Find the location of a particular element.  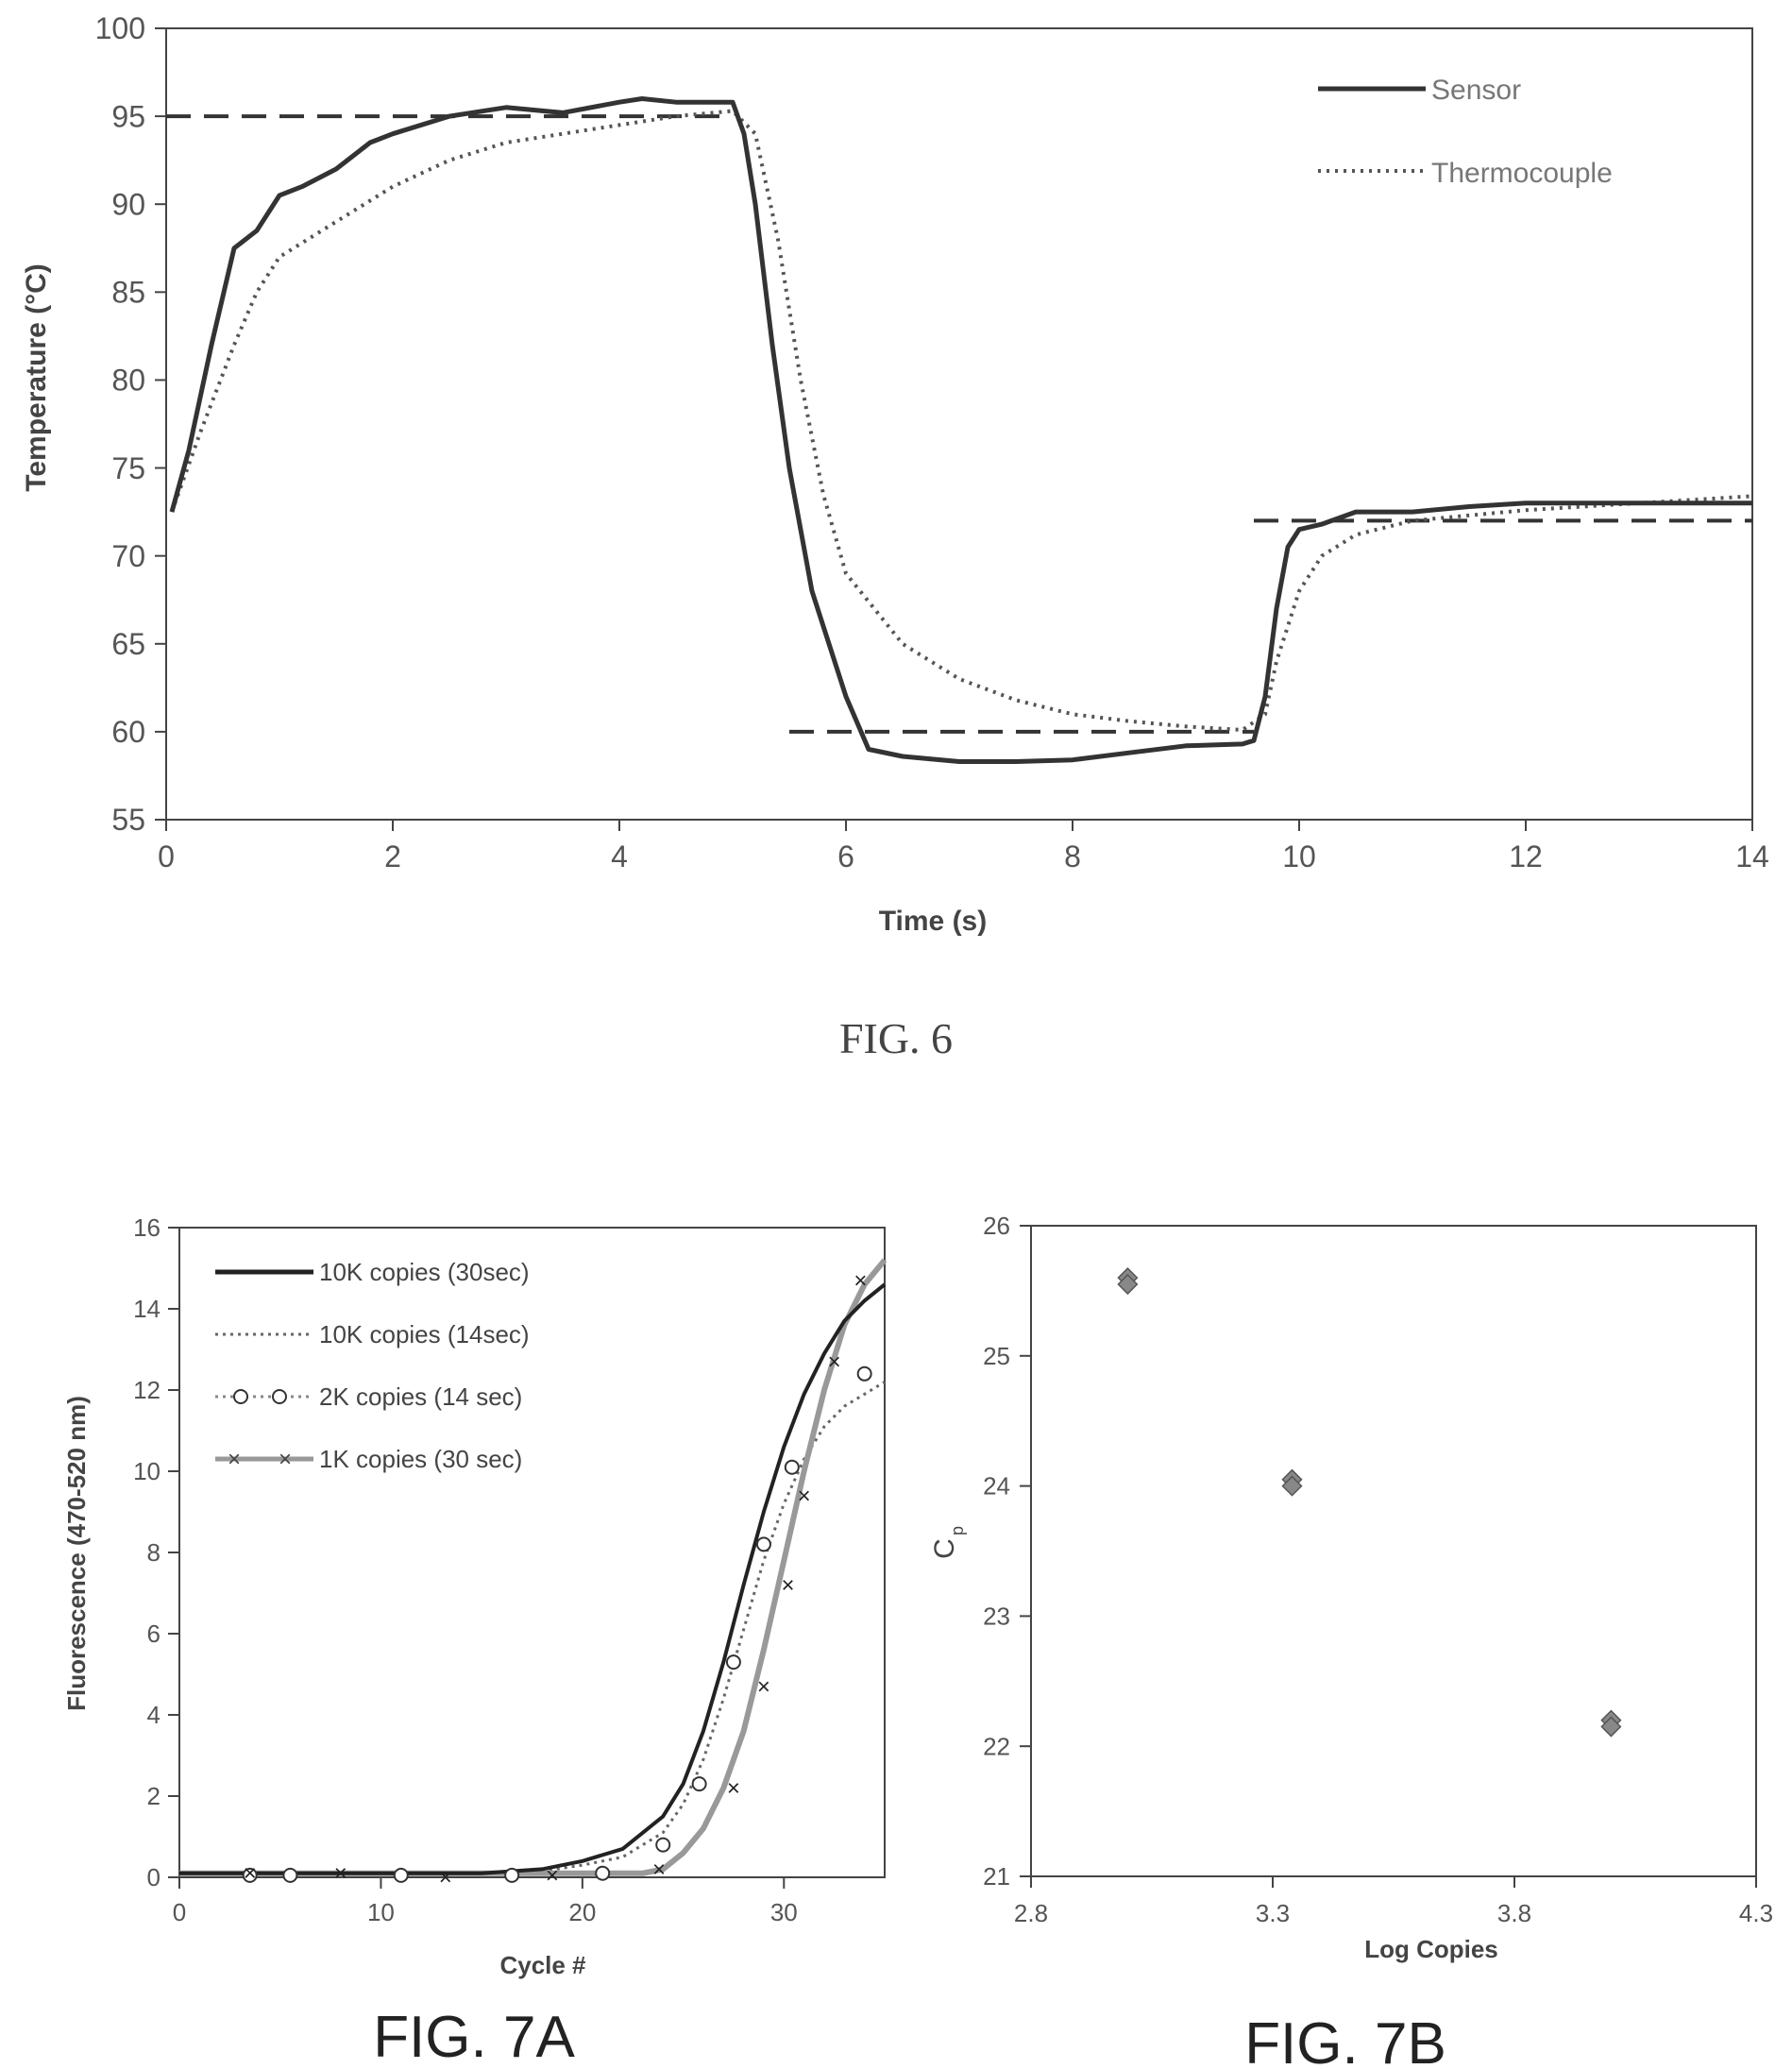

y-tick-label: 25 is located at coordinates (997, 1356).